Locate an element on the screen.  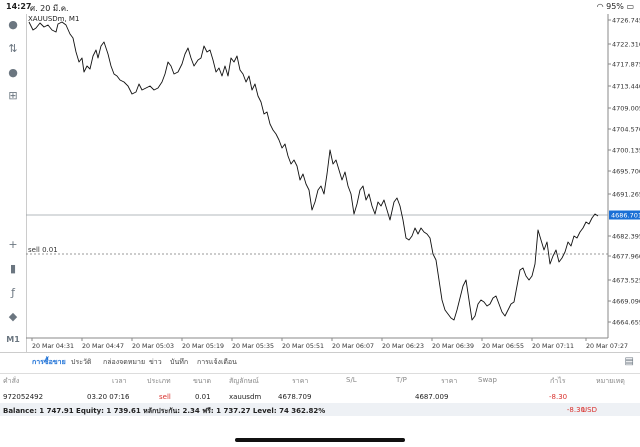
y-tick-label: 4691.265 is located at coordinates (626, 195).